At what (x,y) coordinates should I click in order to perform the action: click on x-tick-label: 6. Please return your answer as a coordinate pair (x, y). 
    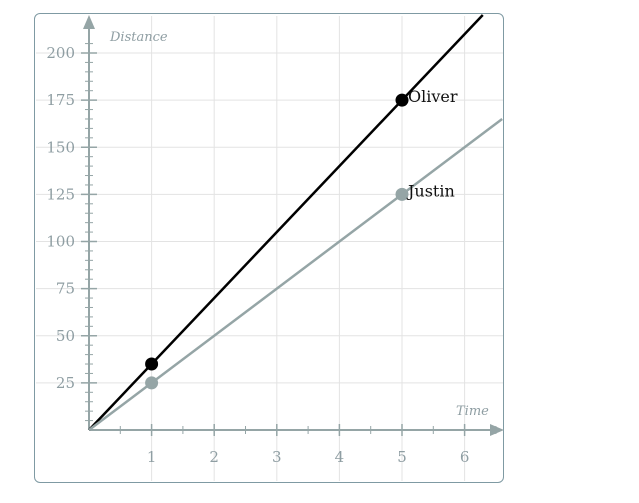
    Looking at the image, I should click on (465, 457).